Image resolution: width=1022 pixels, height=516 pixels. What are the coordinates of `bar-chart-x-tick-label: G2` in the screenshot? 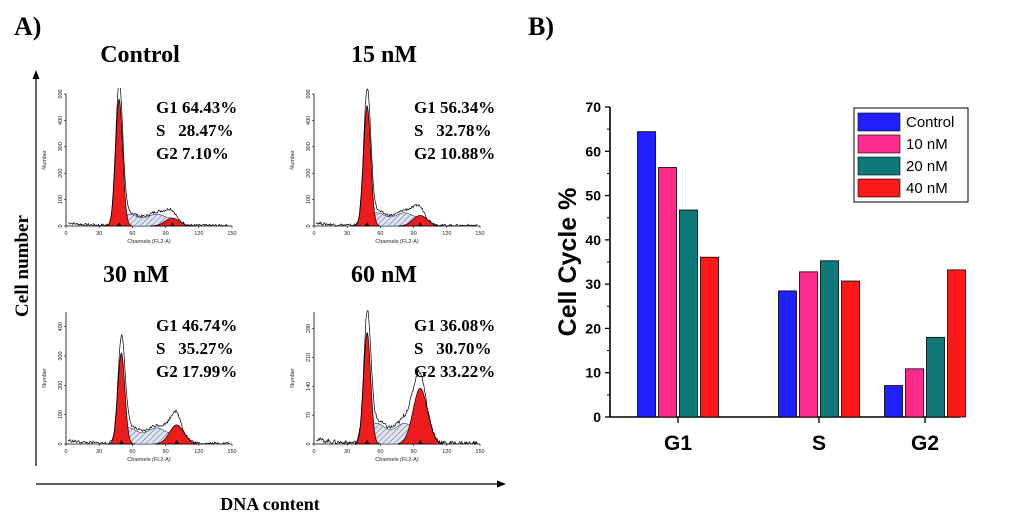 It's located at (925, 443).